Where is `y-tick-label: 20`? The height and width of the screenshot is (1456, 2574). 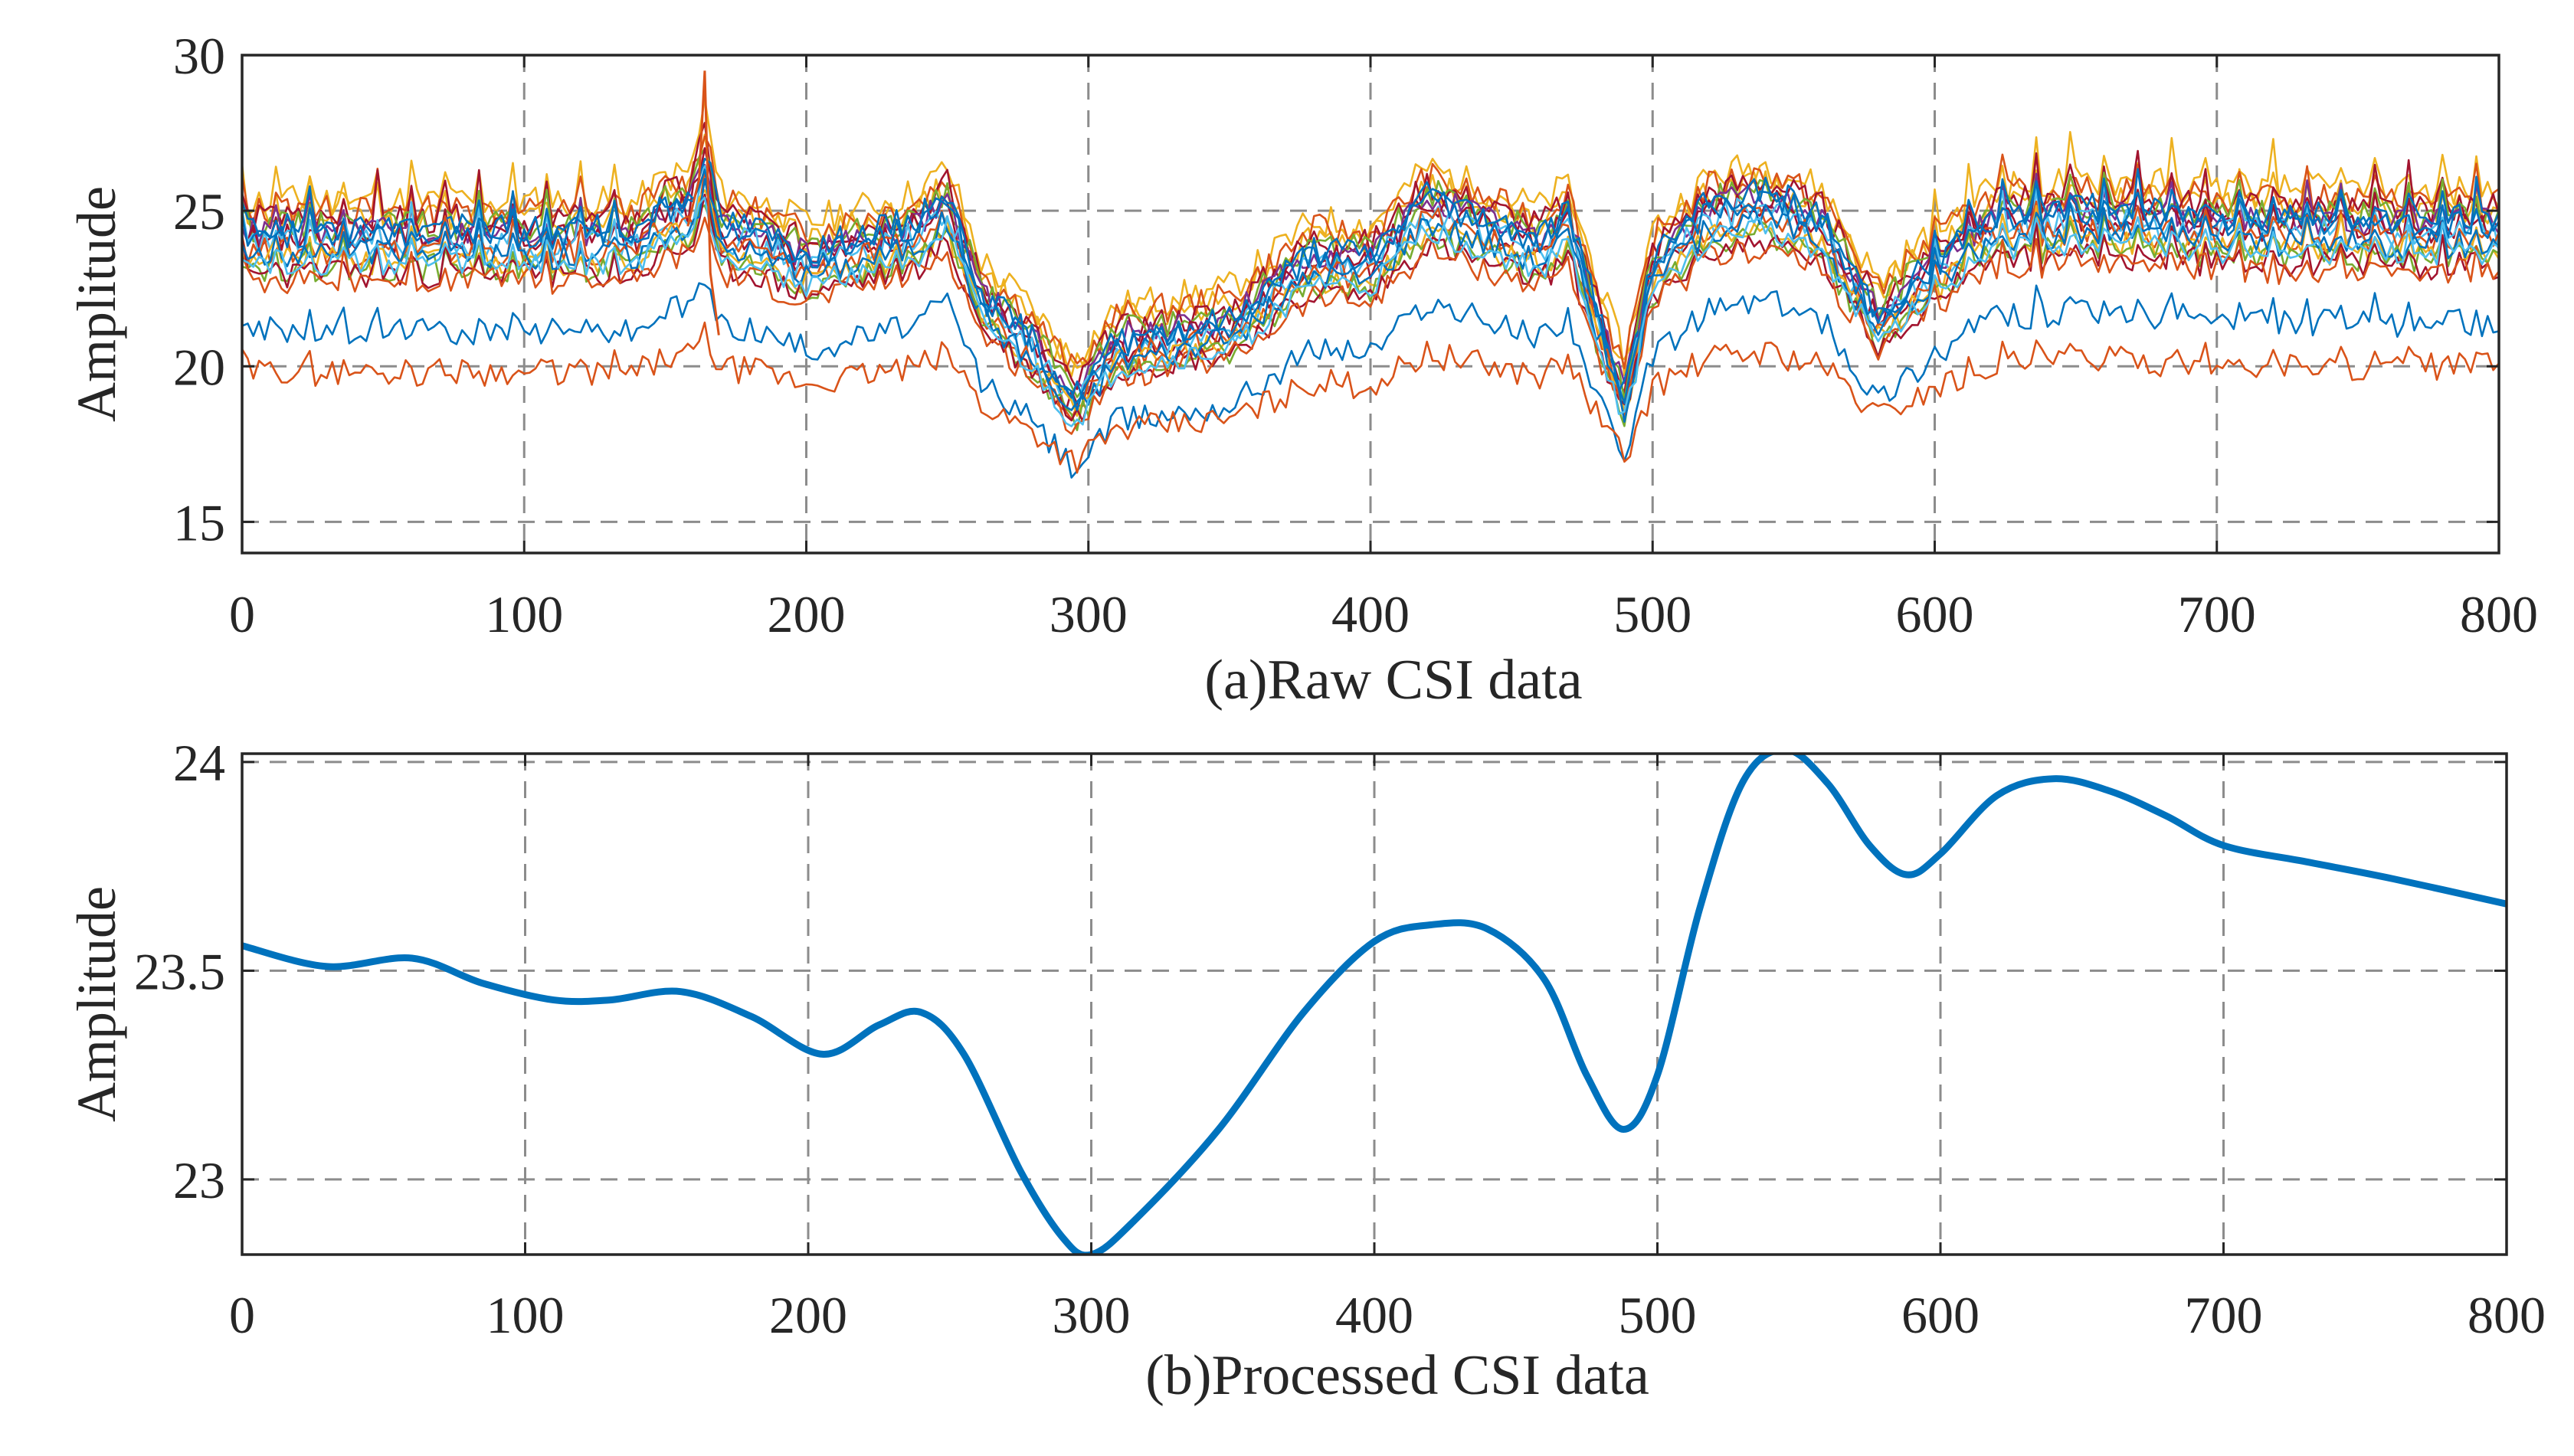
y-tick-label: 20 is located at coordinates (199, 367).